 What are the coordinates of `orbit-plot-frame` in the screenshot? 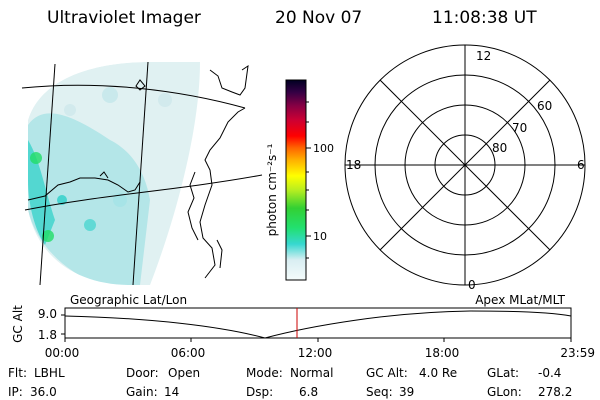 It's located at (318, 323).